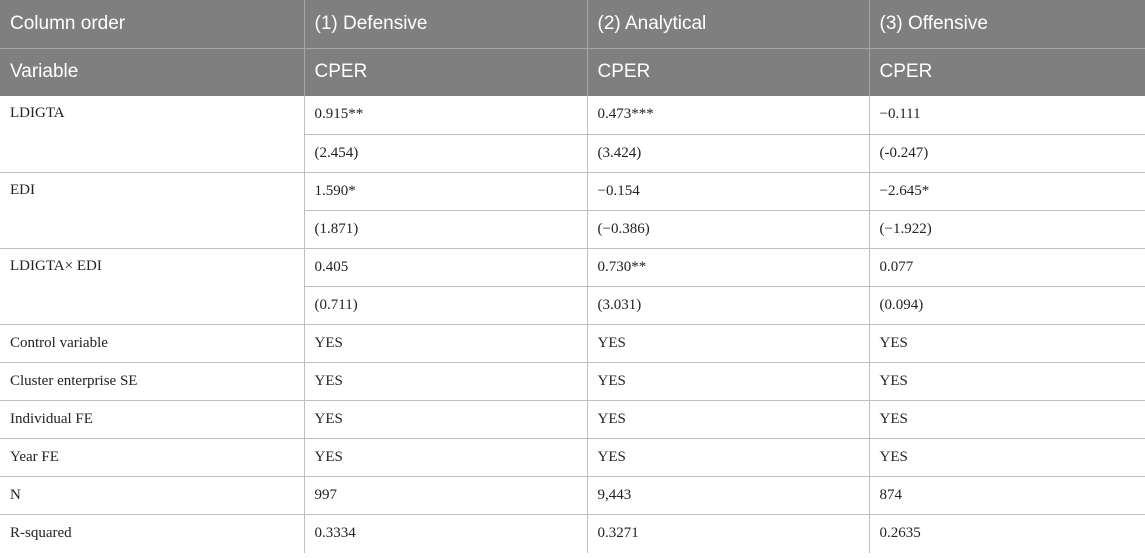 This screenshot has width=1145, height=558. I want to click on header-dependent-var-2: CPER, so click(728, 72).